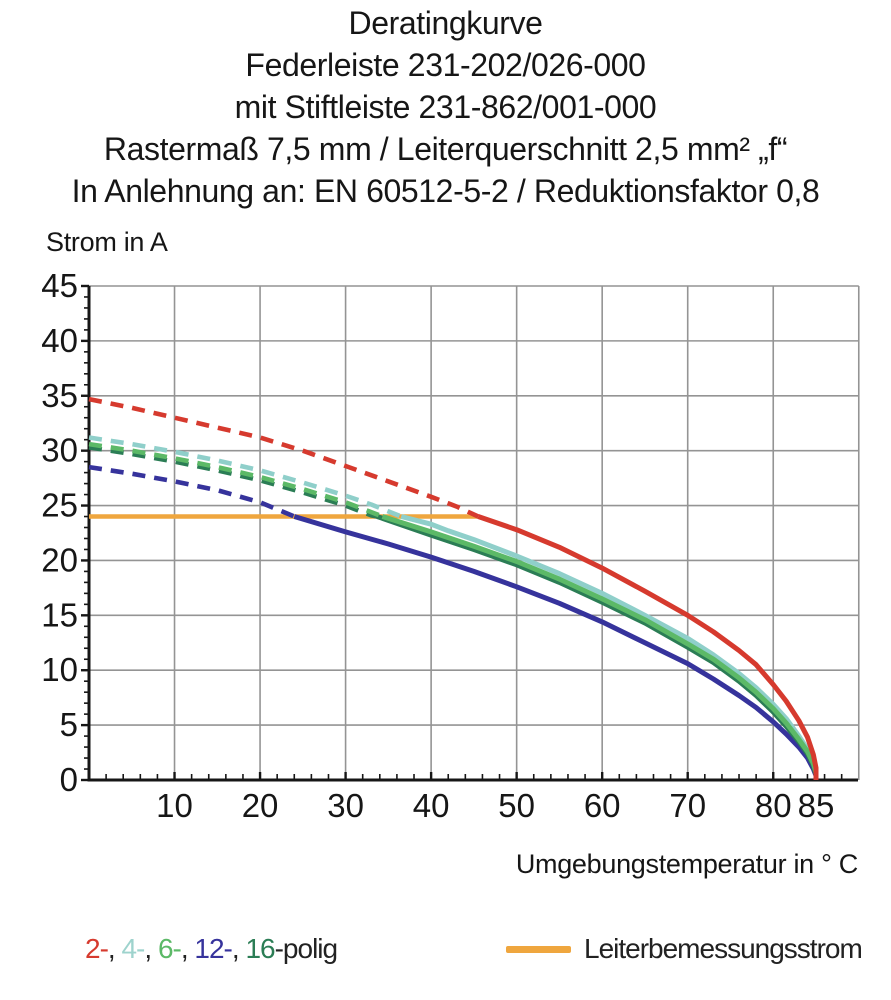  Describe the element at coordinates (133, 948) in the screenshot. I see `legend-pole-part: 4-` at that location.